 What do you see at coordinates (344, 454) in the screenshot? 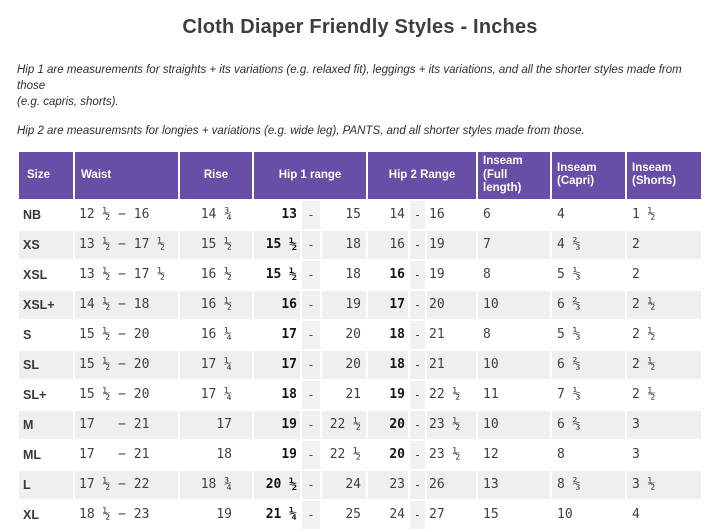
I see `cell-hip1-to: 22 ½` at bounding box center [344, 454].